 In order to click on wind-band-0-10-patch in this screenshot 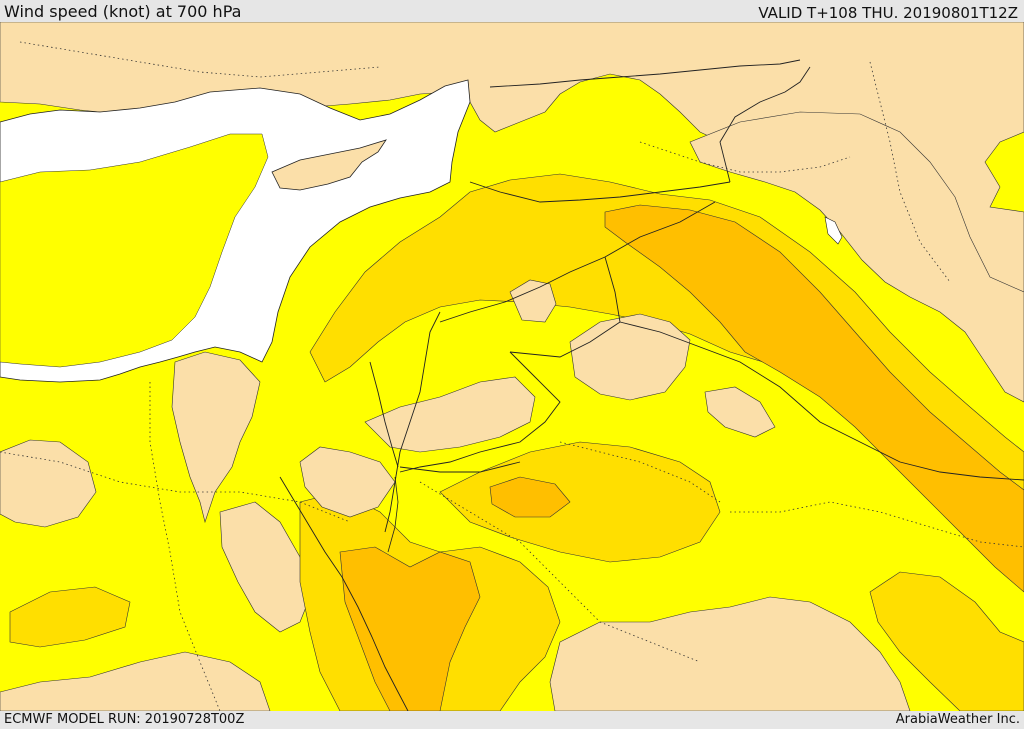, I will do `click(533, 301)`.